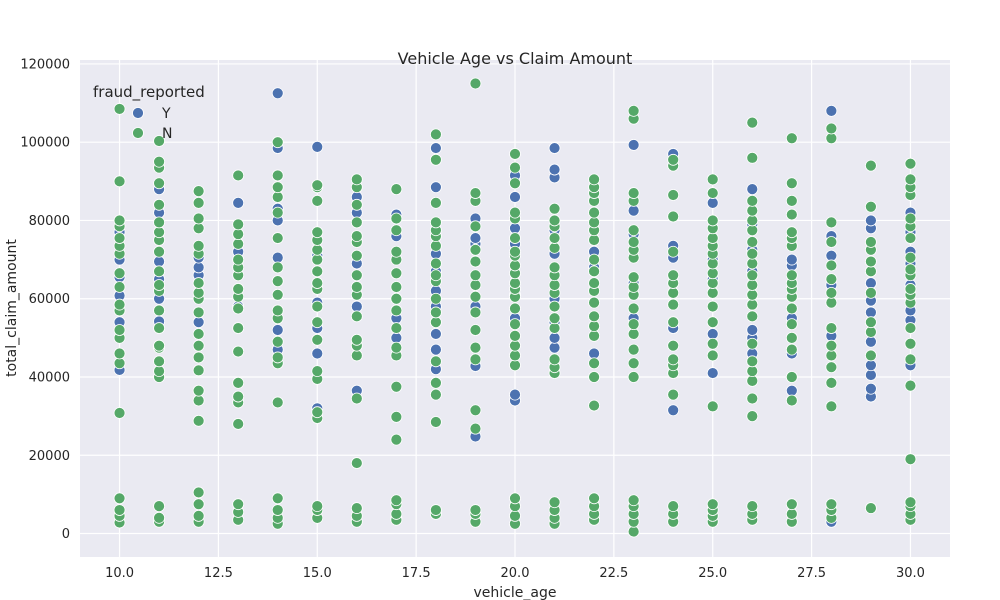 The height and width of the screenshot is (600, 1000). I want to click on x-tick-label: 22.5, so click(613, 573).